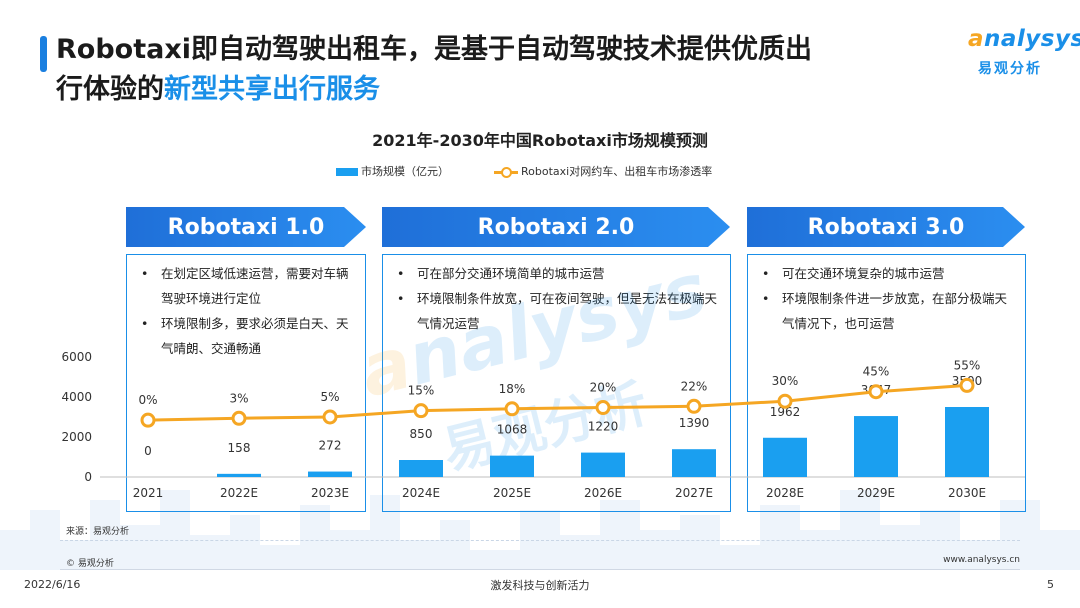 Image resolution: width=1080 pixels, height=608 pixels. What do you see at coordinates (557, 402) in the screenshot?
I see `penetration-rate-line` at bounding box center [557, 402].